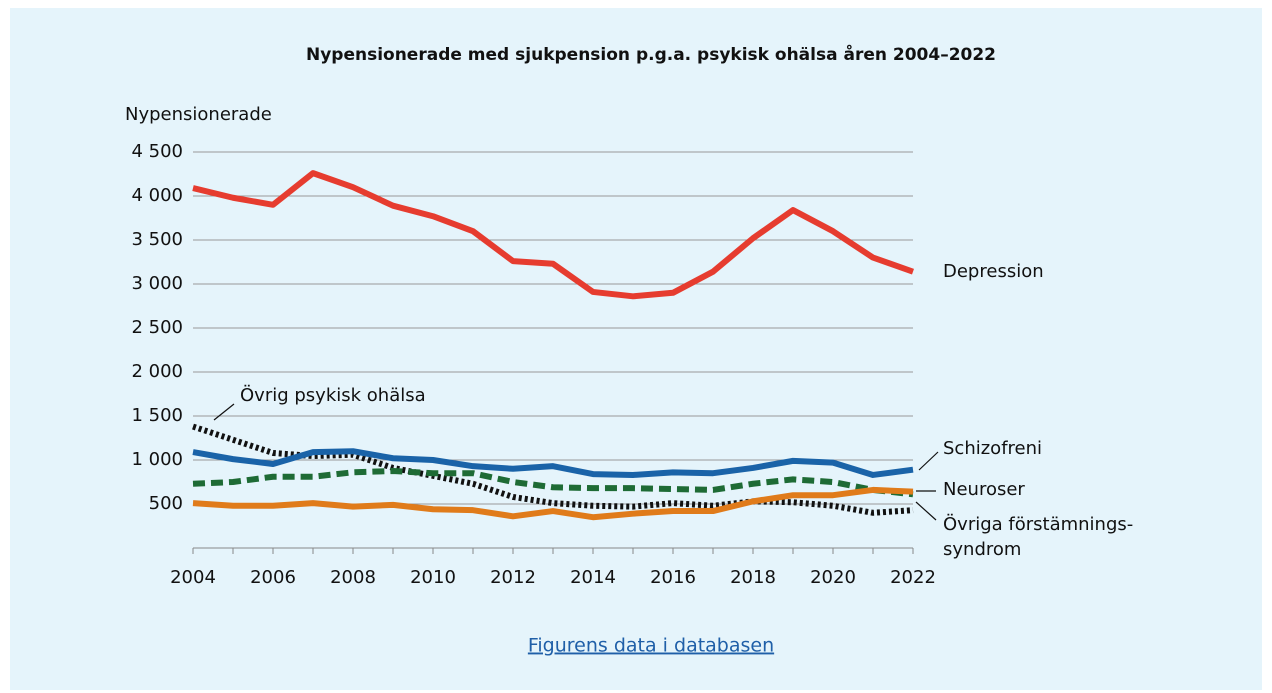 The width and height of the screenshot is (1272, 693). Describe the element at coordinates (157, 371) in the screenshot. I see `y-tick-label: 2 000` at that location.